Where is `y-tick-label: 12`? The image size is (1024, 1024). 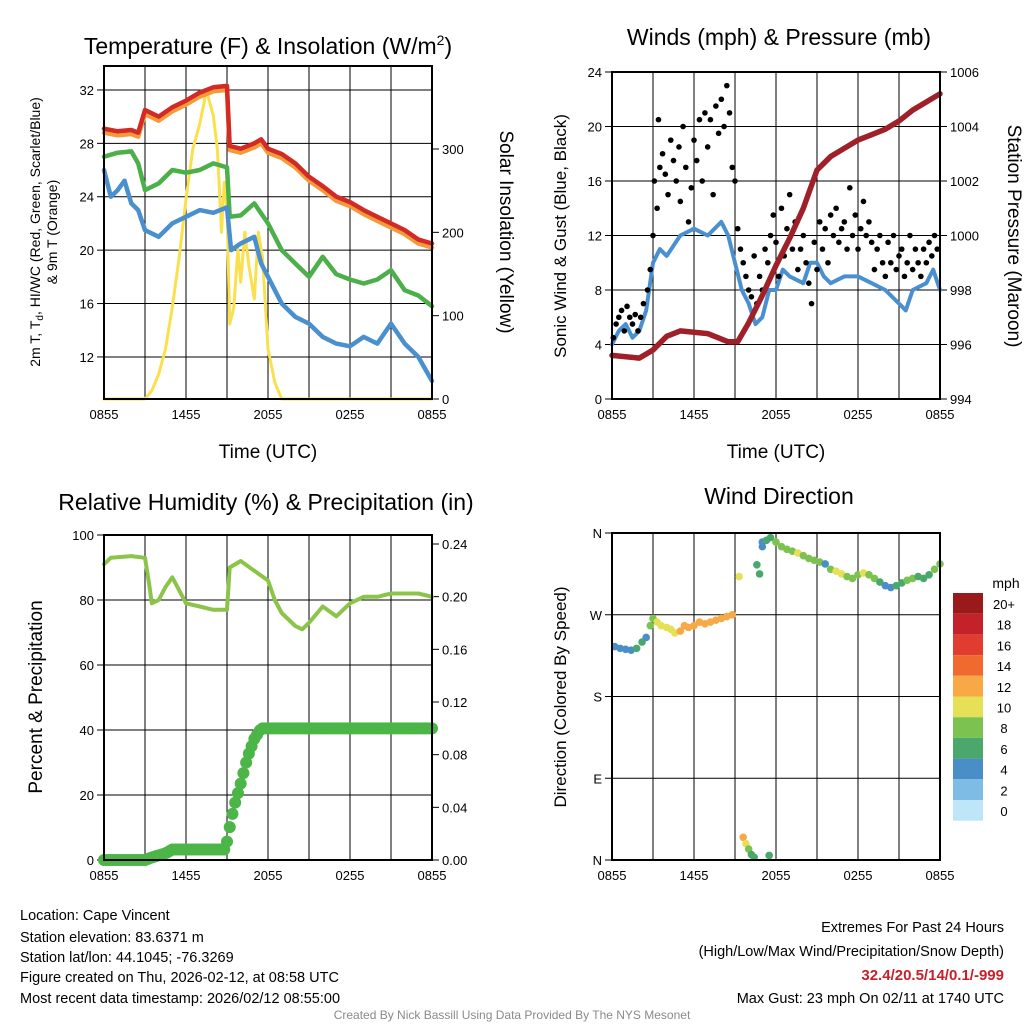 y-tick-label: 12 is located at coordinates (87, 357).